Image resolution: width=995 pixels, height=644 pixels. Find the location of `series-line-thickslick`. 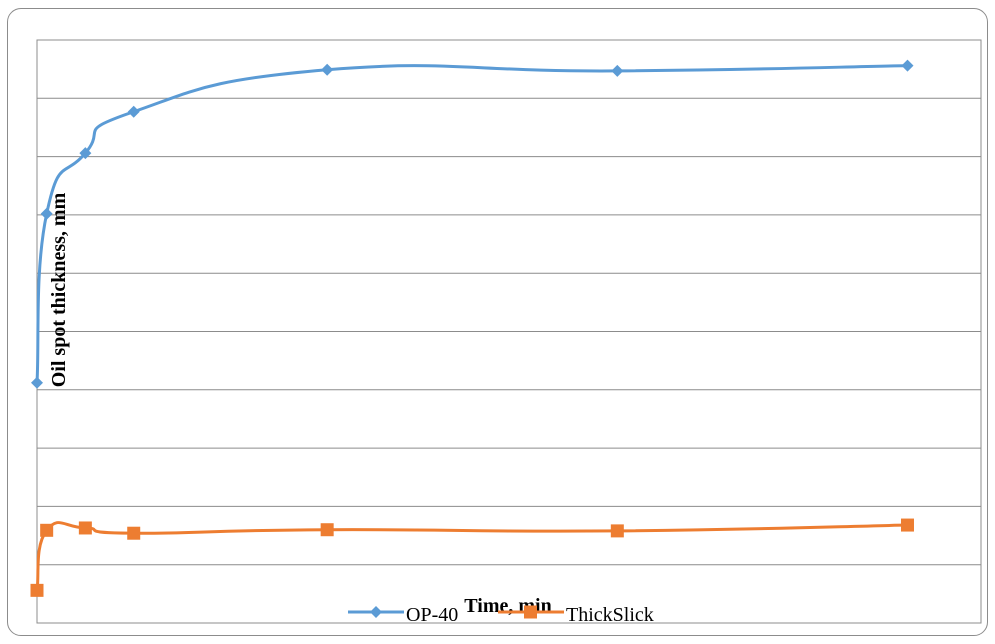

series-line-thickslick is located at coordinates (471, 556).